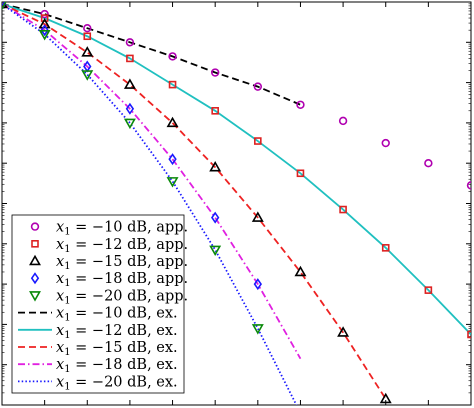  Describe the element at coordinates (122, 263) in the screenshot. I see `legend-label-2: x1 = −15 dB, app.` at that location.